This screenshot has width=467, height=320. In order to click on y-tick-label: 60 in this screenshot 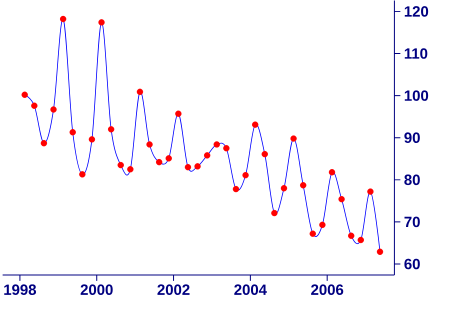, I will do `click(412, 264)`.